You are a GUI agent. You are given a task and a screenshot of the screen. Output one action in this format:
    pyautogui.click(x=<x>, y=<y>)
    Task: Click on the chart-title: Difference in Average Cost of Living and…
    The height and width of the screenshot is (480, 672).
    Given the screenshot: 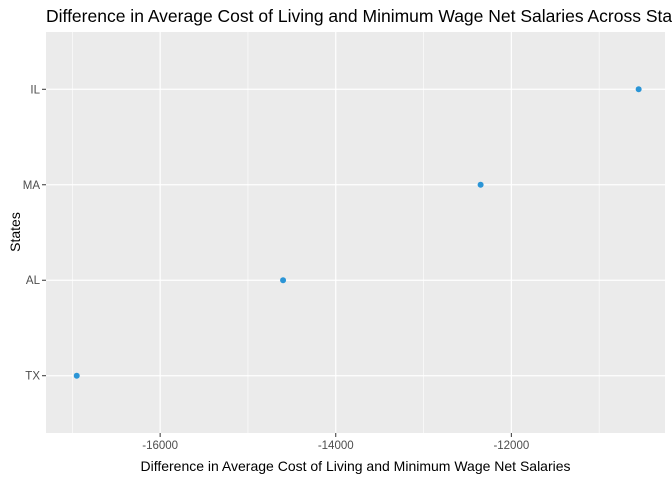 What is the action you would take?
    pyautogui.click(x=359, y=16)
    